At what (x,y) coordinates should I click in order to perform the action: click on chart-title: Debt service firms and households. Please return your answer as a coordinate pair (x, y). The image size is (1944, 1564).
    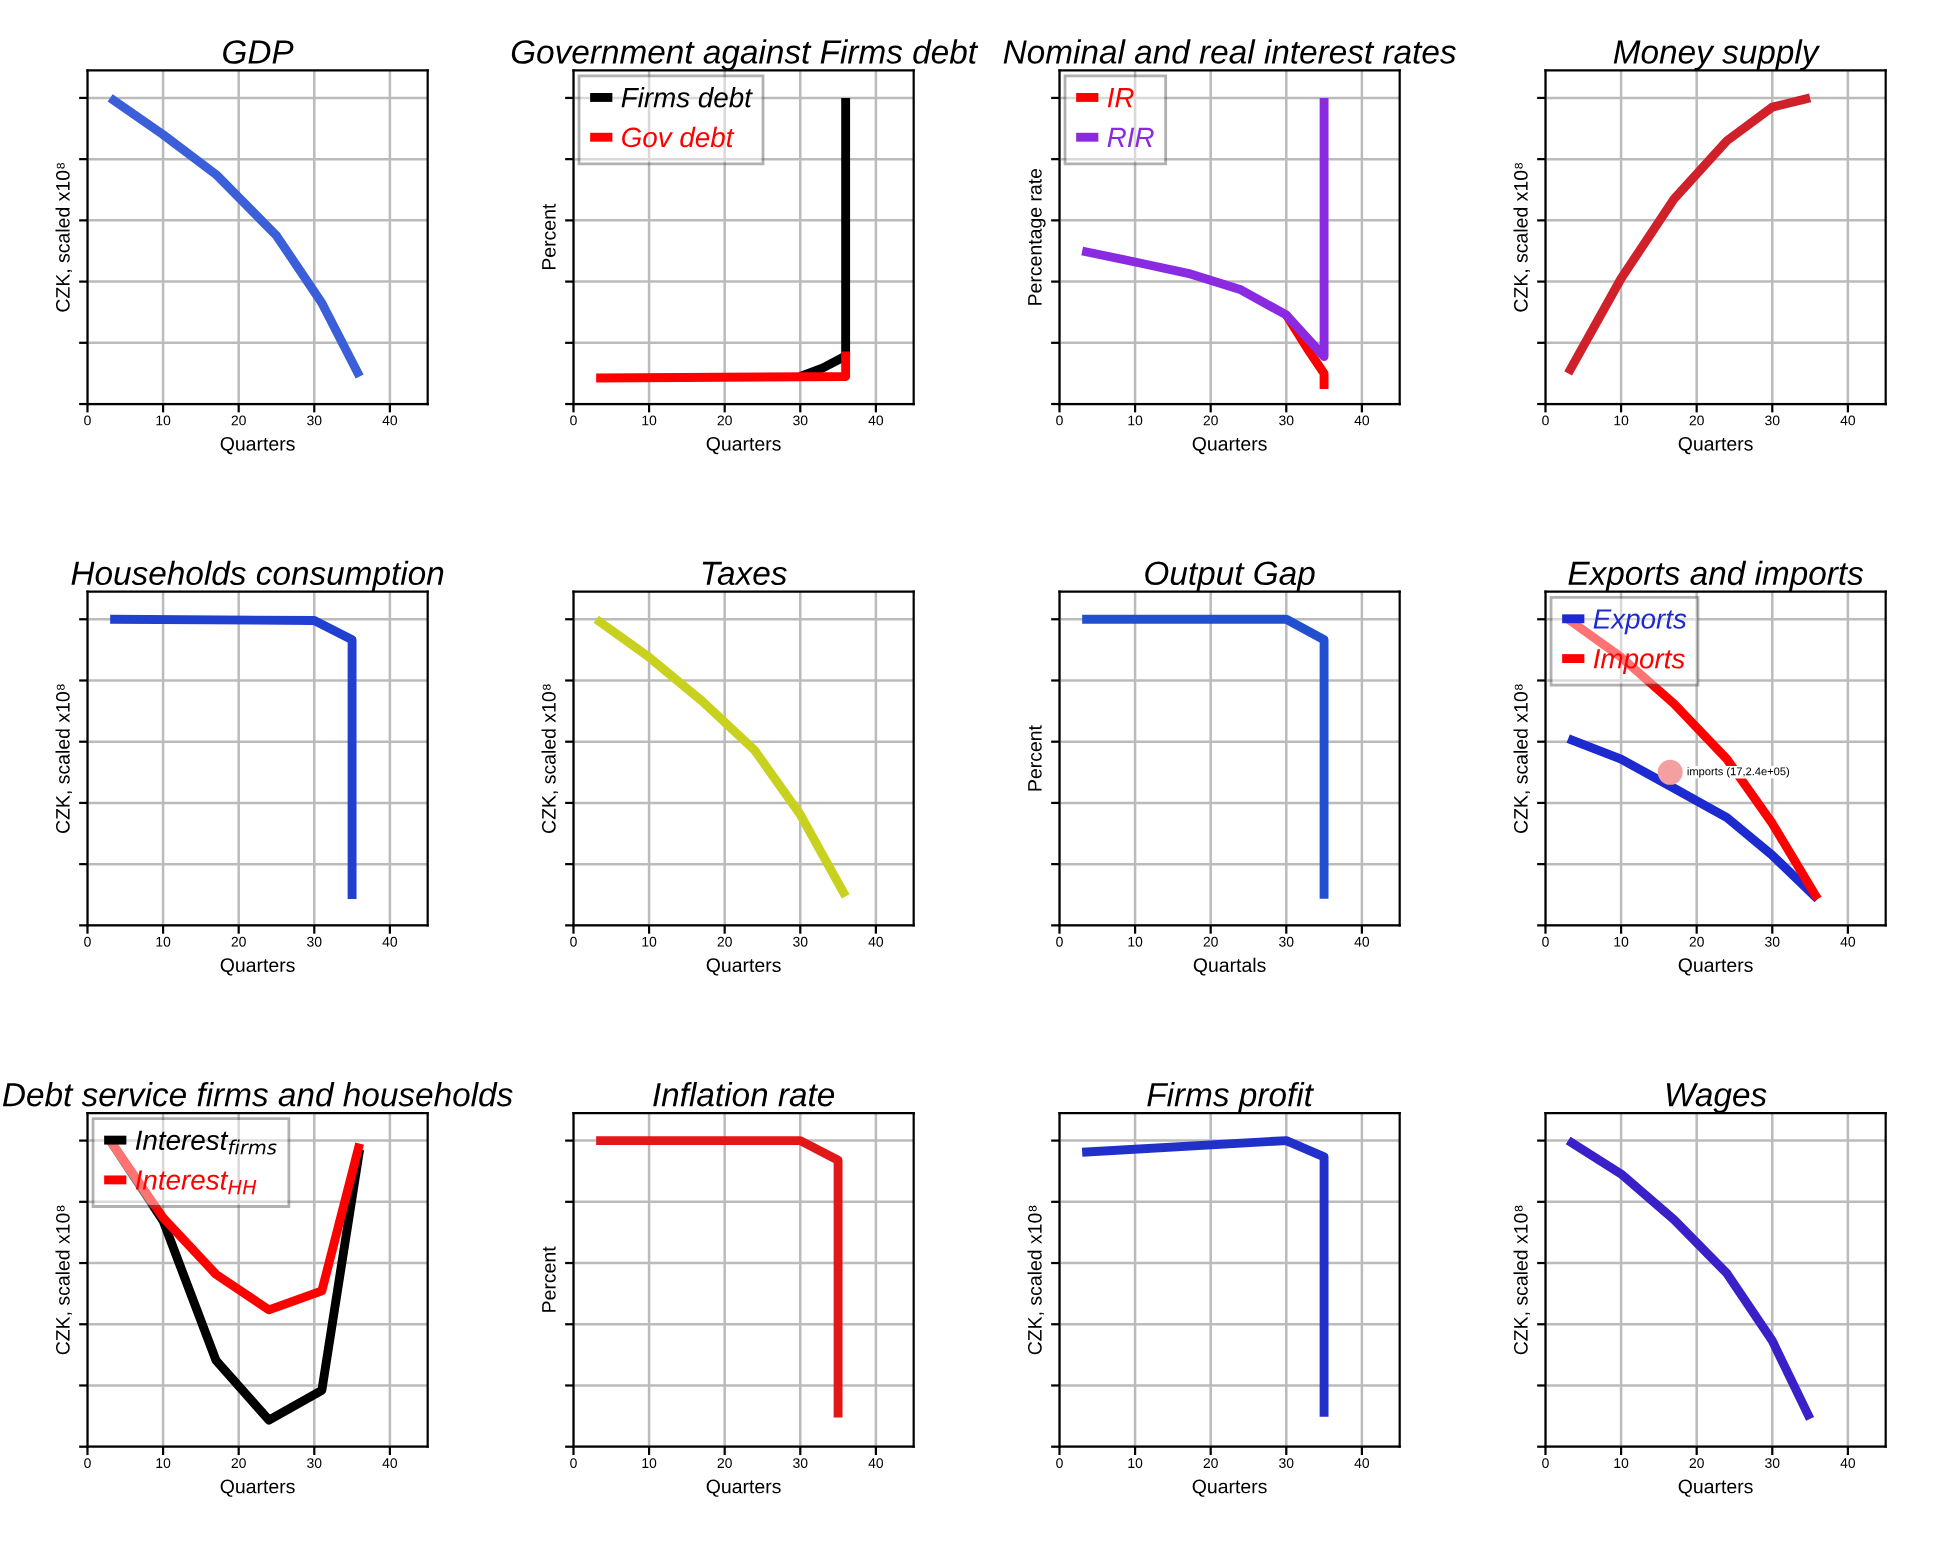
    Looking at the image, I should click on (257, 1094).